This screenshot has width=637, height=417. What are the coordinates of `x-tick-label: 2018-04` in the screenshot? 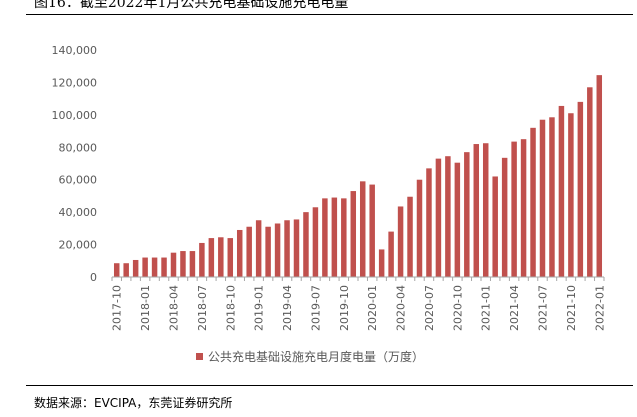 It's located at (174, 308).